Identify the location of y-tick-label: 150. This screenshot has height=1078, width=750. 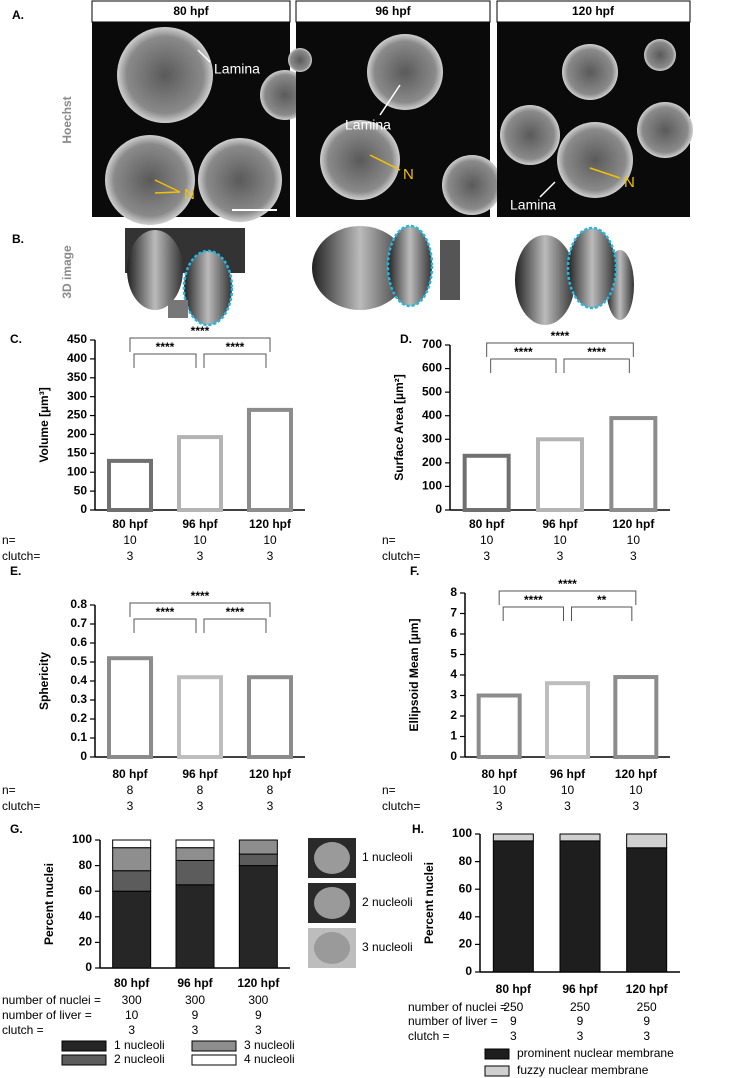
(77, 453).